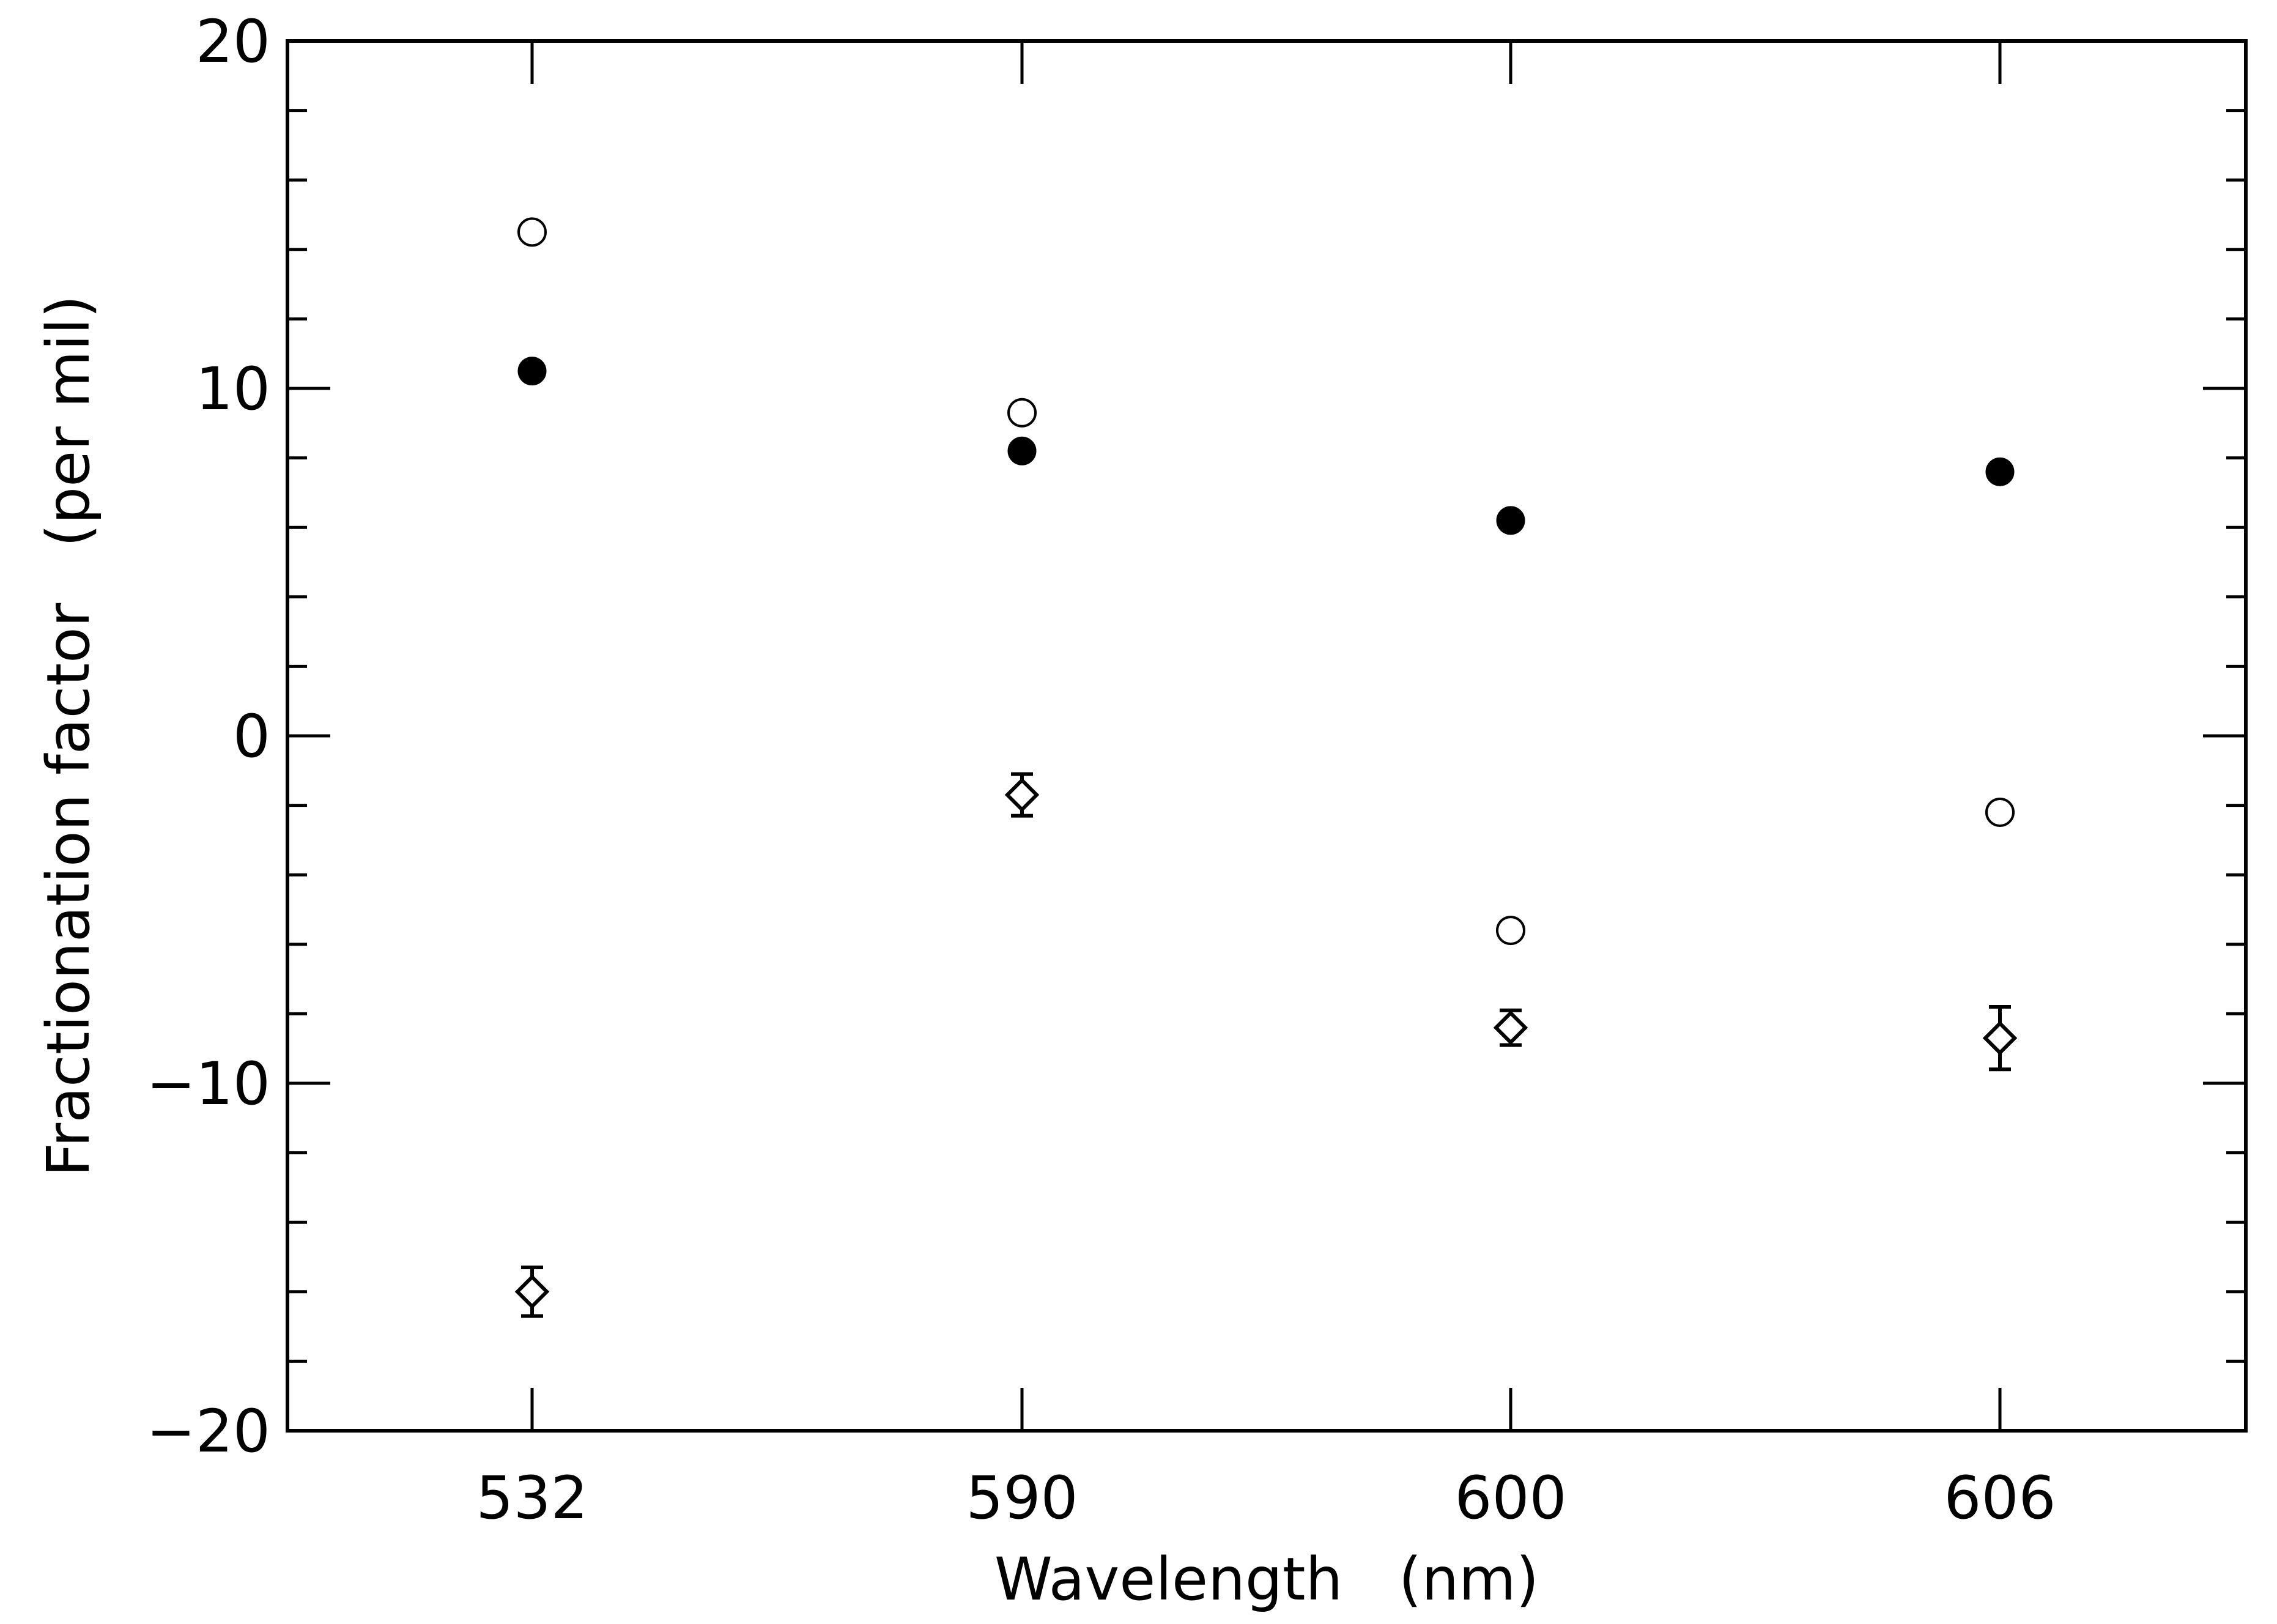 The width and height of the screenshot is (2277, 1624). Describe the element at coordinates (233, 389) in the screenshot. I see `y-tick-label: 10` at that location.